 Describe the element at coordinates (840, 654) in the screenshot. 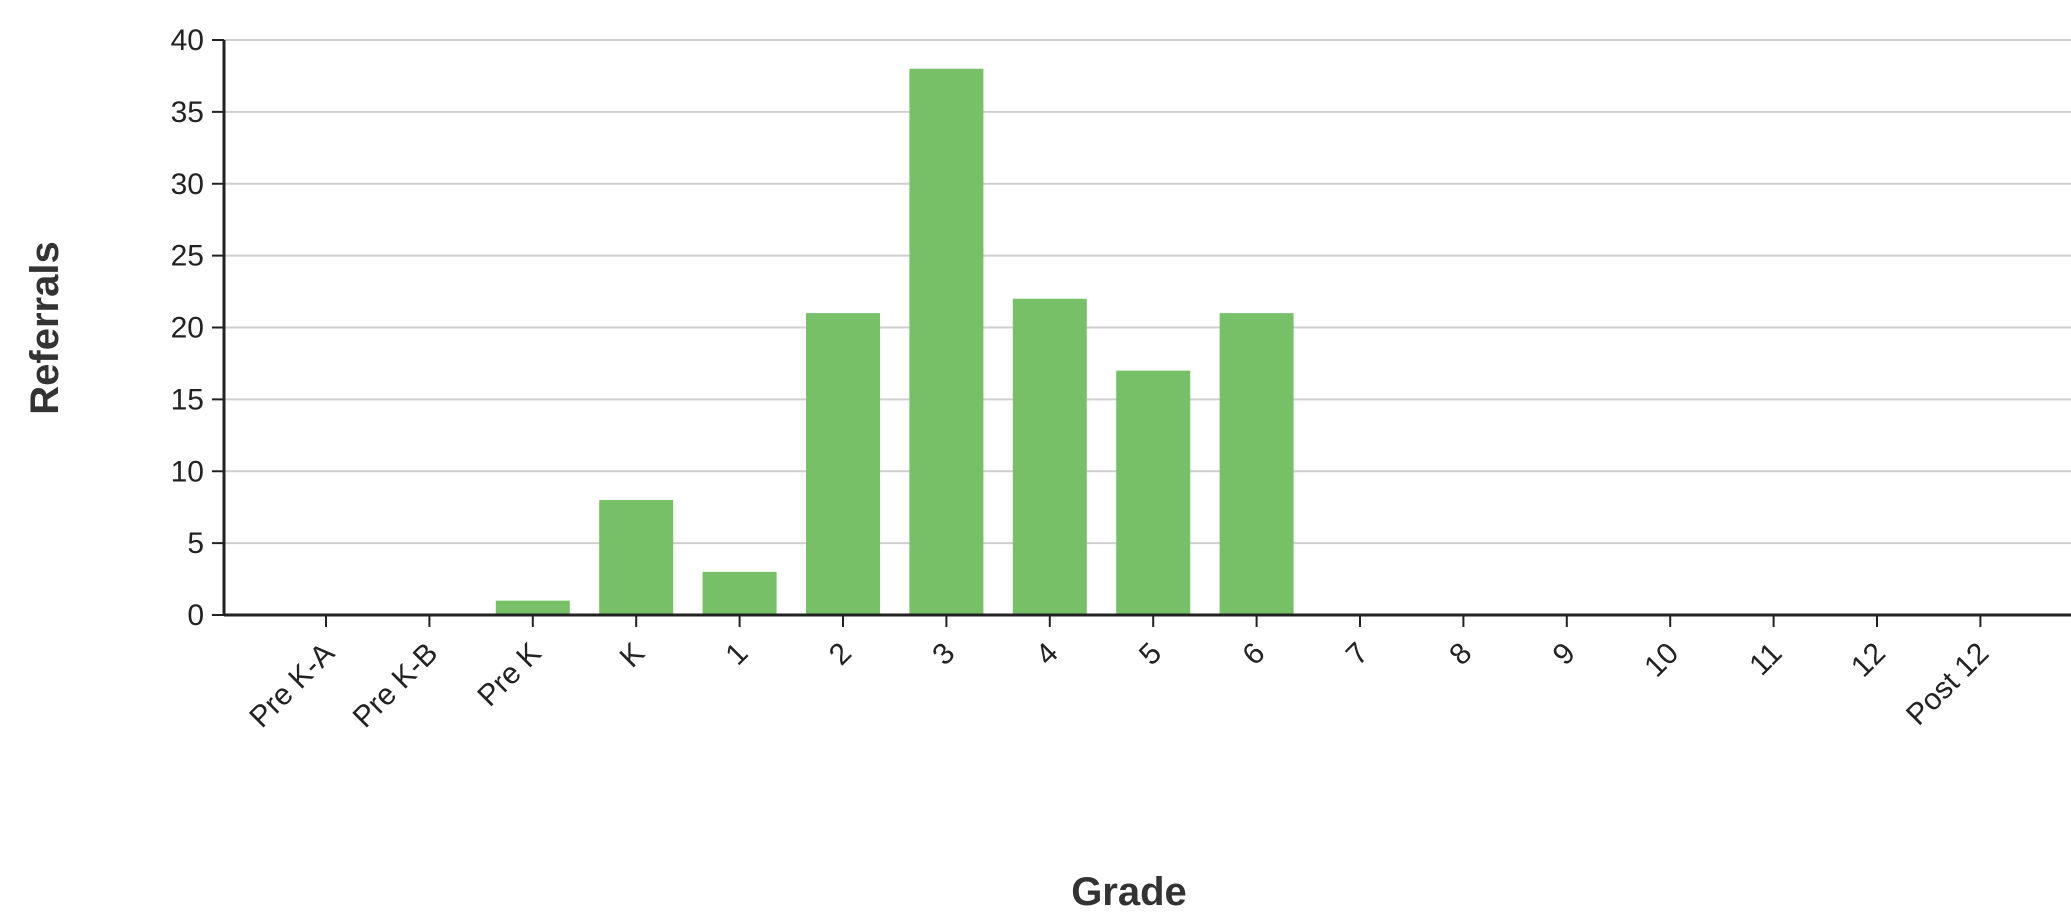

I see `x-tick-label: 2` at that location.